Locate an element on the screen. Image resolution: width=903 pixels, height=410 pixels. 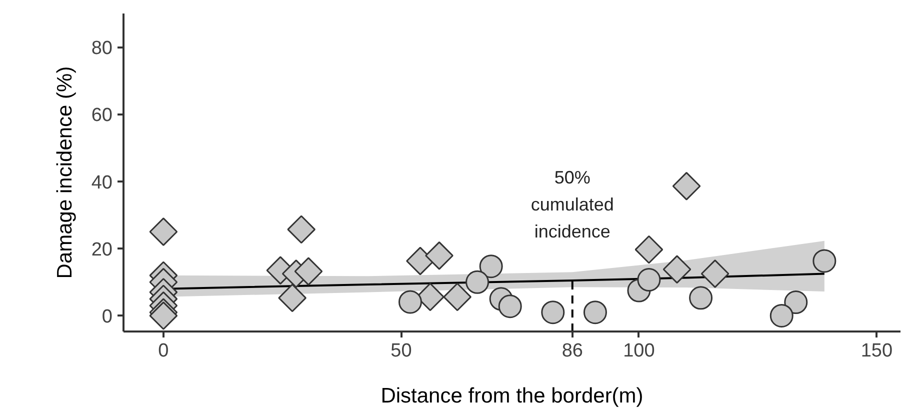
x-tick-label: 0 is located at coordinates (163, 351).